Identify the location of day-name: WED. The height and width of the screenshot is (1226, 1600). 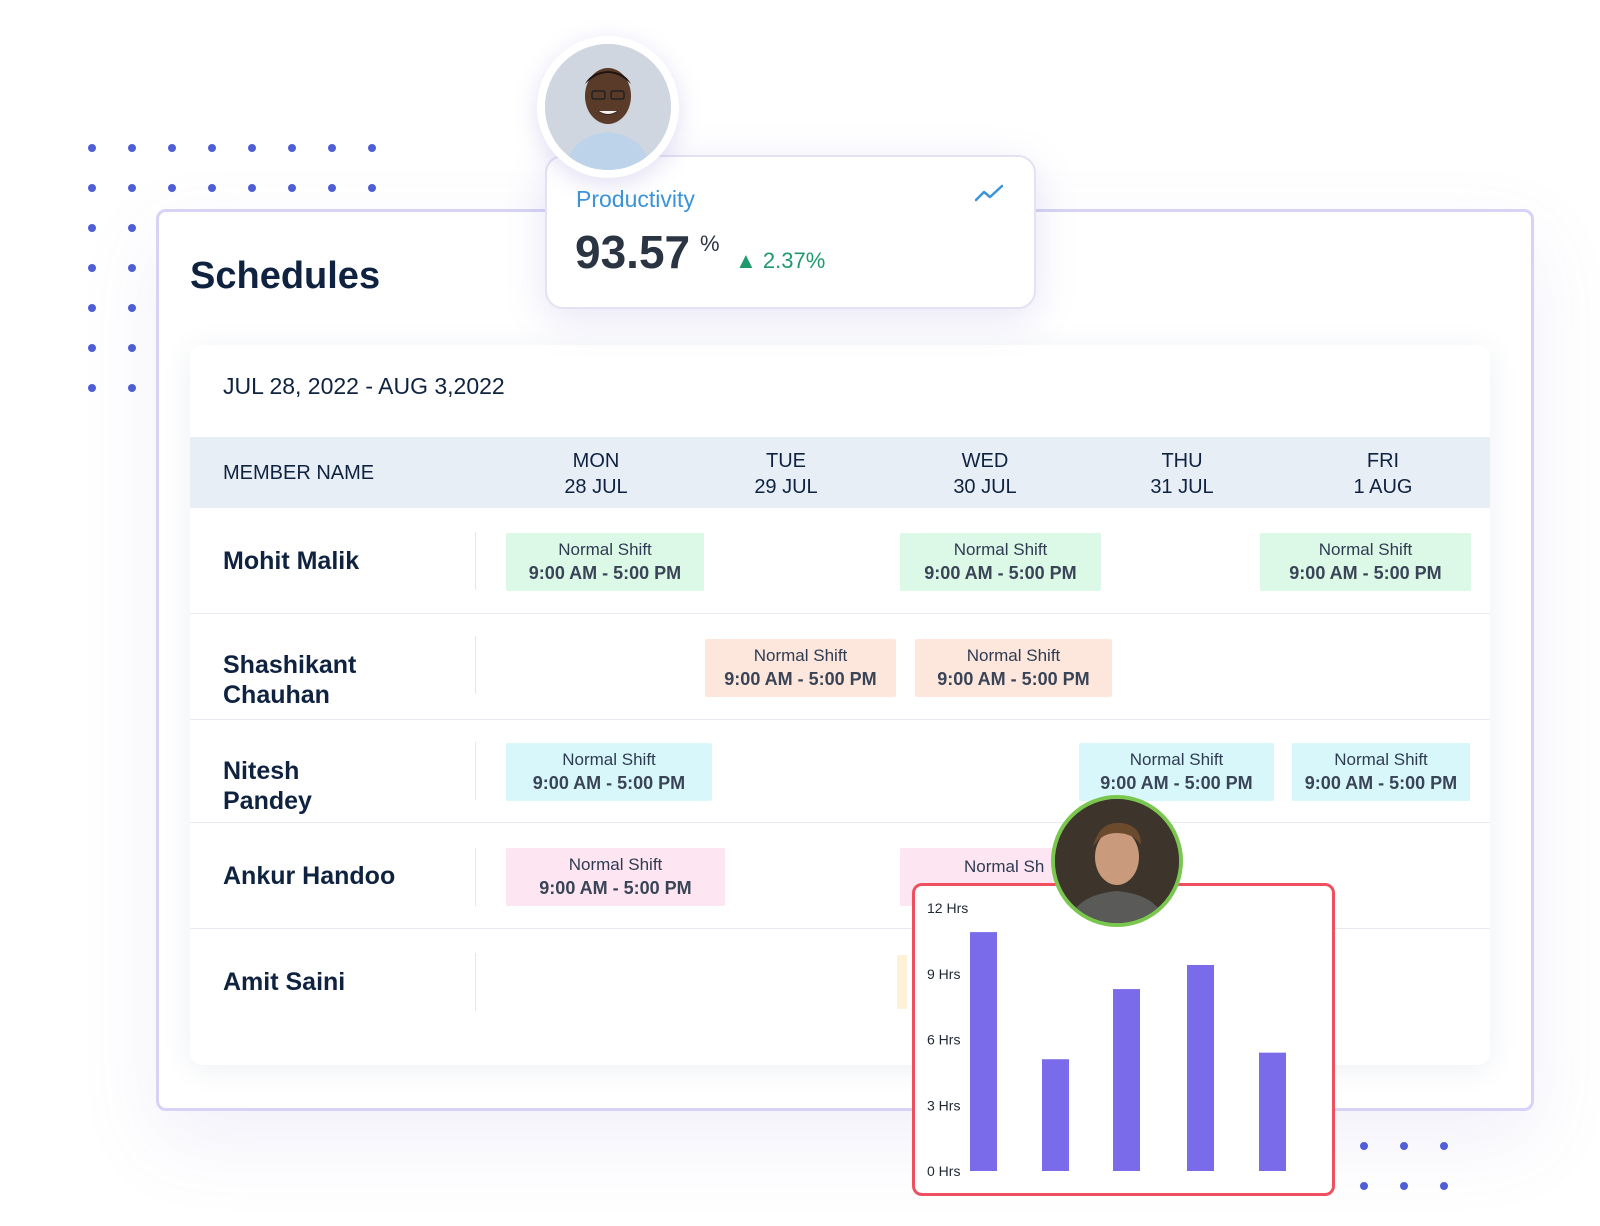
(985, 461).